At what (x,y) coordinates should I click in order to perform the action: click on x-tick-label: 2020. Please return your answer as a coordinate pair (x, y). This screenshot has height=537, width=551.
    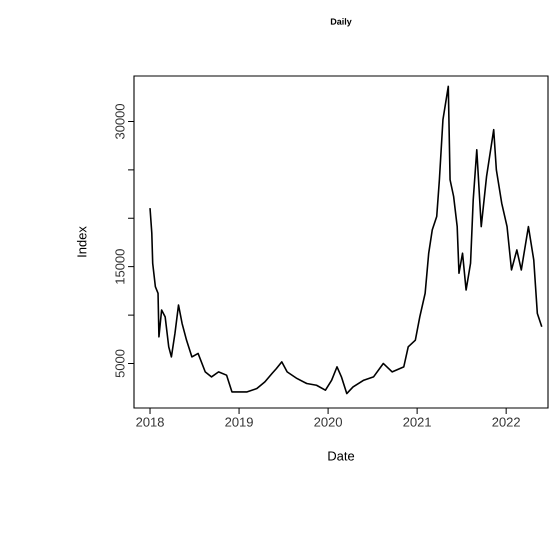
    Looking at the image, I should click on (328, 422).